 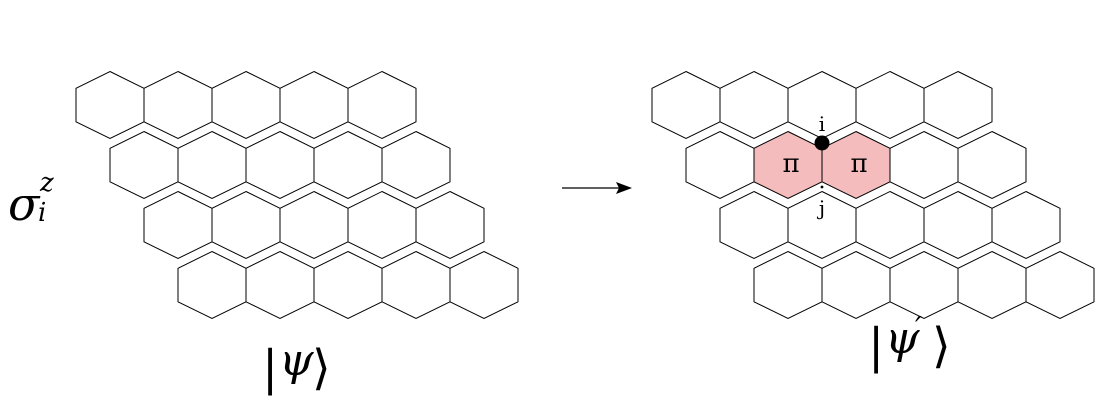 I want to click on site-j-label: j, so click(x=821, y=208).